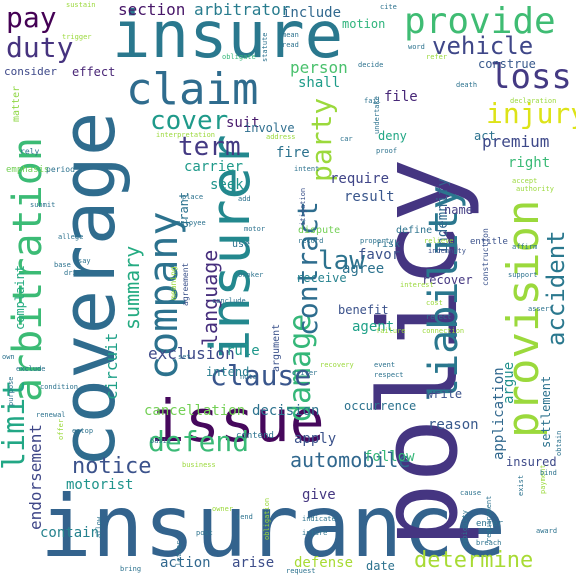 This screenshot has width=576, height=576. I want to click on cloud-word: award, so click(547, 531).